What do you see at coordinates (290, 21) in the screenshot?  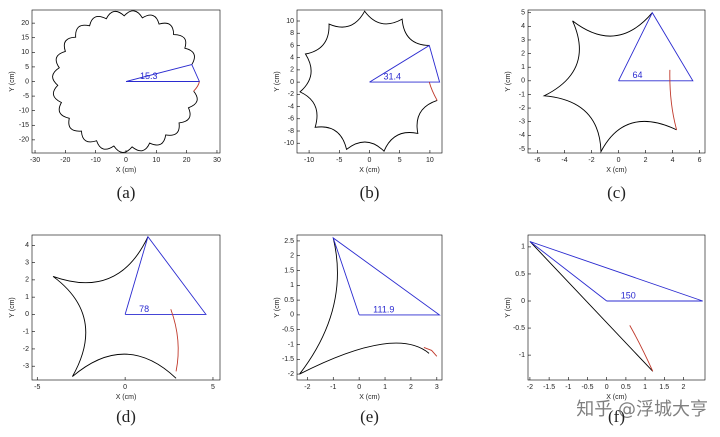 I see `y-tick-label: 10` at bounding box center [290, 21].